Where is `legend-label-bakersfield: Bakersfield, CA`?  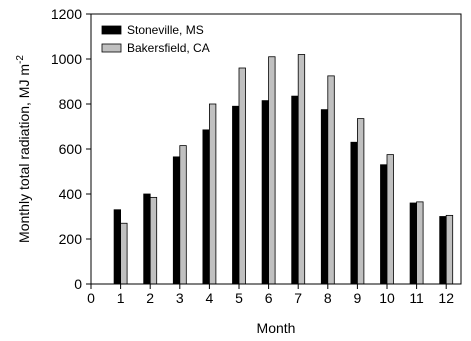 legend-label-bakersfield: Bakersfield, CA is located at coordinates (168, 48).